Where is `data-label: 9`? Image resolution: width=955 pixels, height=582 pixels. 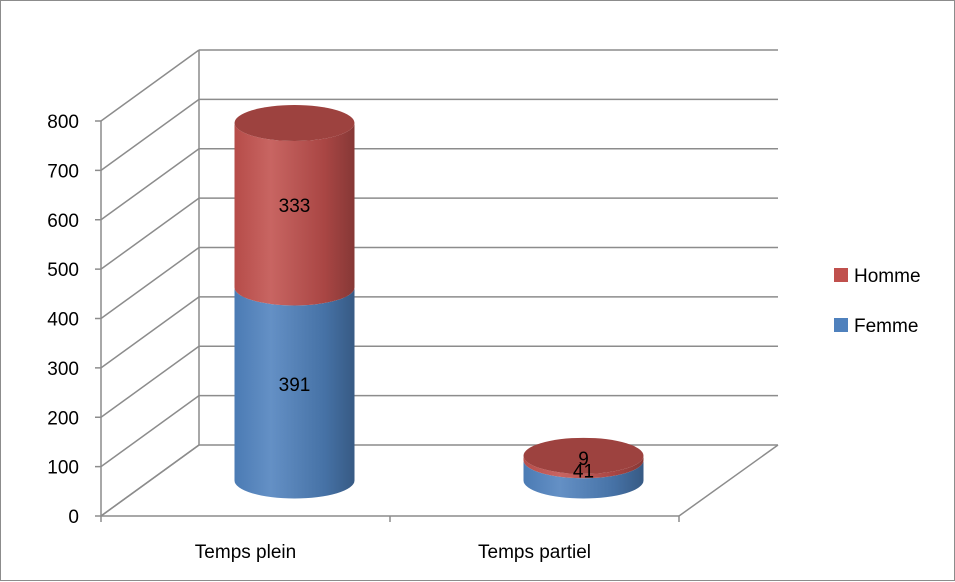
data-label: 9 is located at coordinates (583, 459).